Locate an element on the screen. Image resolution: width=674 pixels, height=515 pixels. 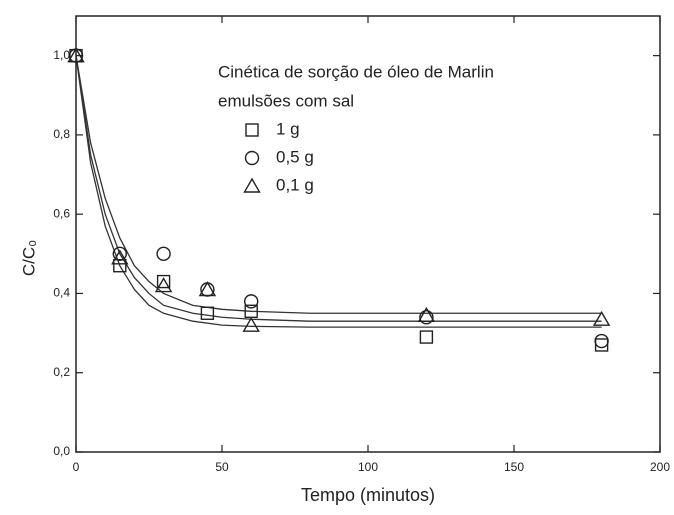
y-tick-label: 0,0 is located at coordinates (61, 451).